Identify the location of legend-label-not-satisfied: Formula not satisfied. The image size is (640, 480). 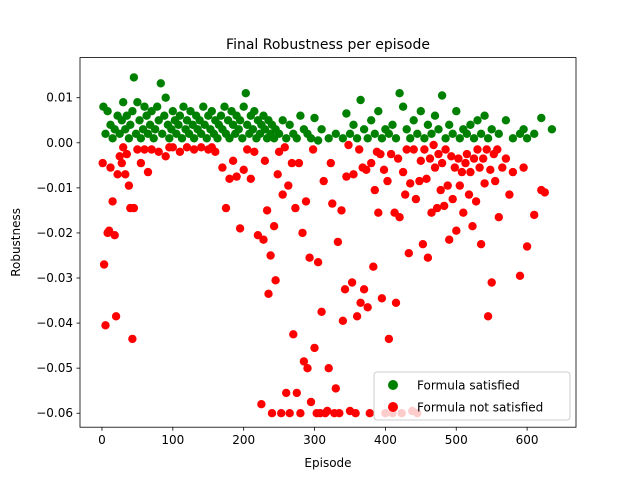
(480, 408).